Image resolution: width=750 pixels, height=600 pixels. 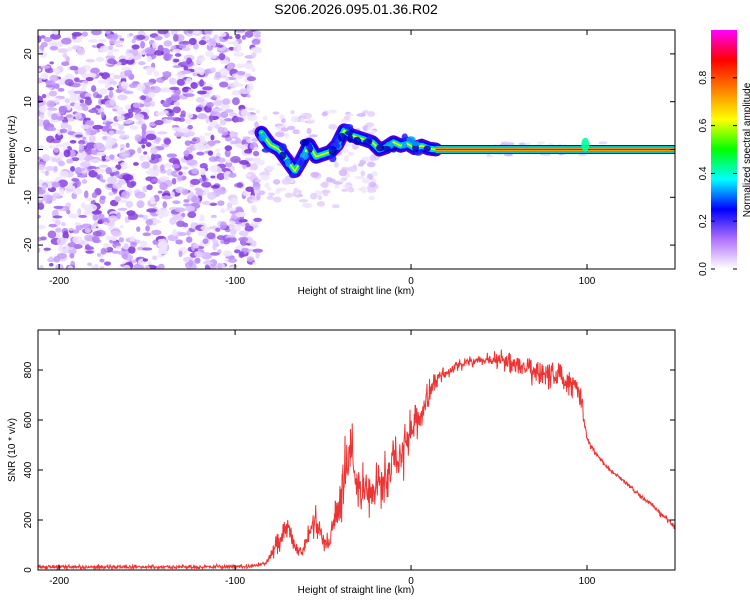 What do you see at coordinates (703, 269) in the screenshot?
I see `colorbar-tick-label: 0.0` at bounding box center [703, 269].